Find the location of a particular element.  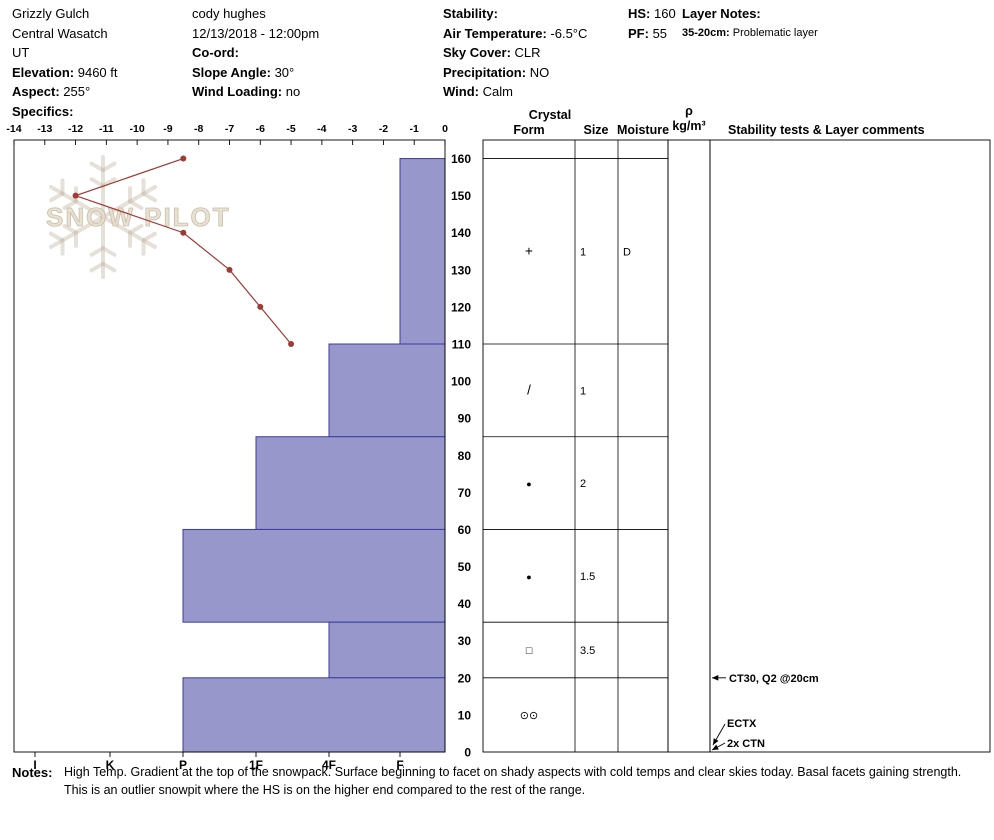

header-col-layer-notes: Layer Notes: 35-20cm: Problematic layer is located at coordinates (750, 23).